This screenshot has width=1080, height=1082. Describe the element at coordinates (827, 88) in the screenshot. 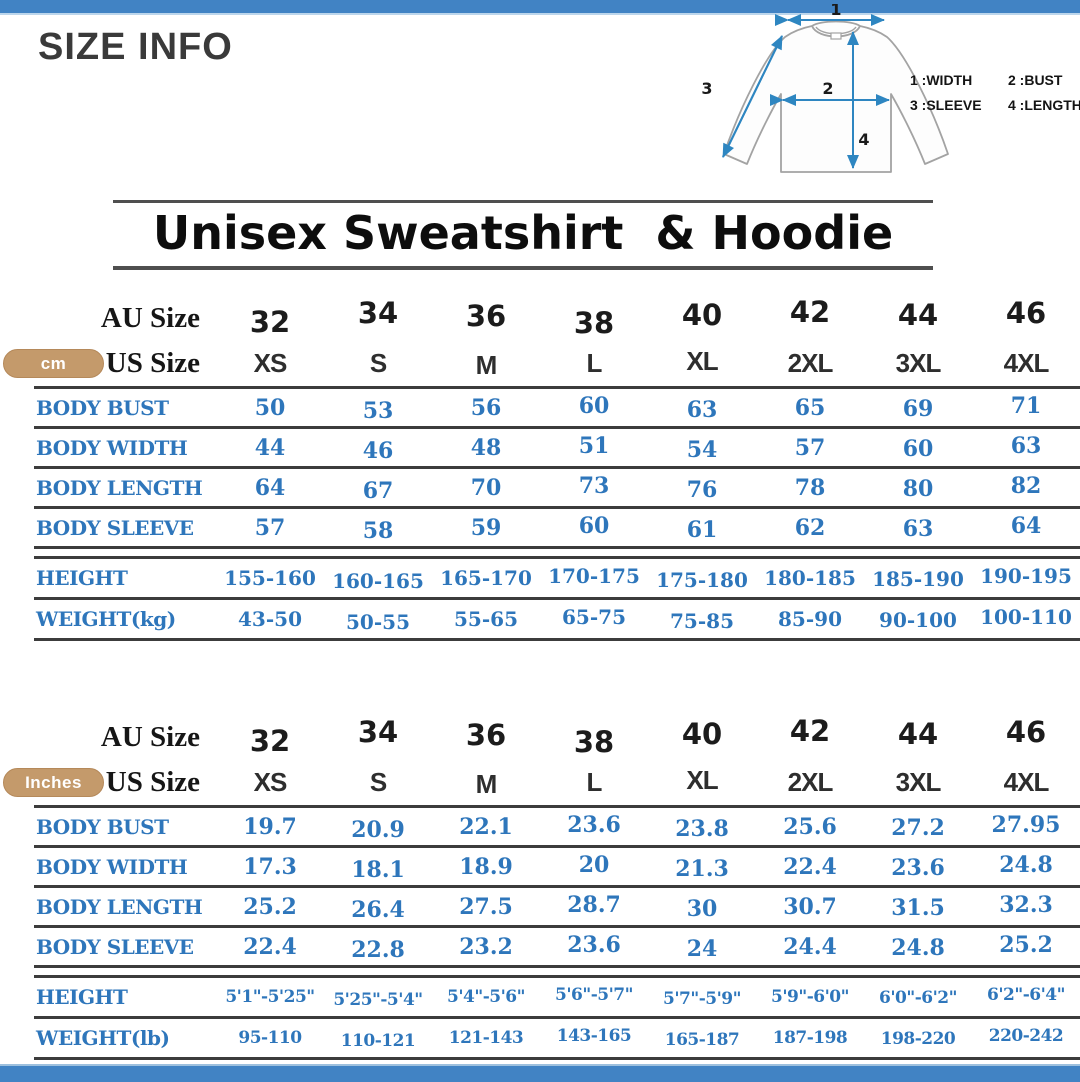

I see `marker-2: 2` at that location.